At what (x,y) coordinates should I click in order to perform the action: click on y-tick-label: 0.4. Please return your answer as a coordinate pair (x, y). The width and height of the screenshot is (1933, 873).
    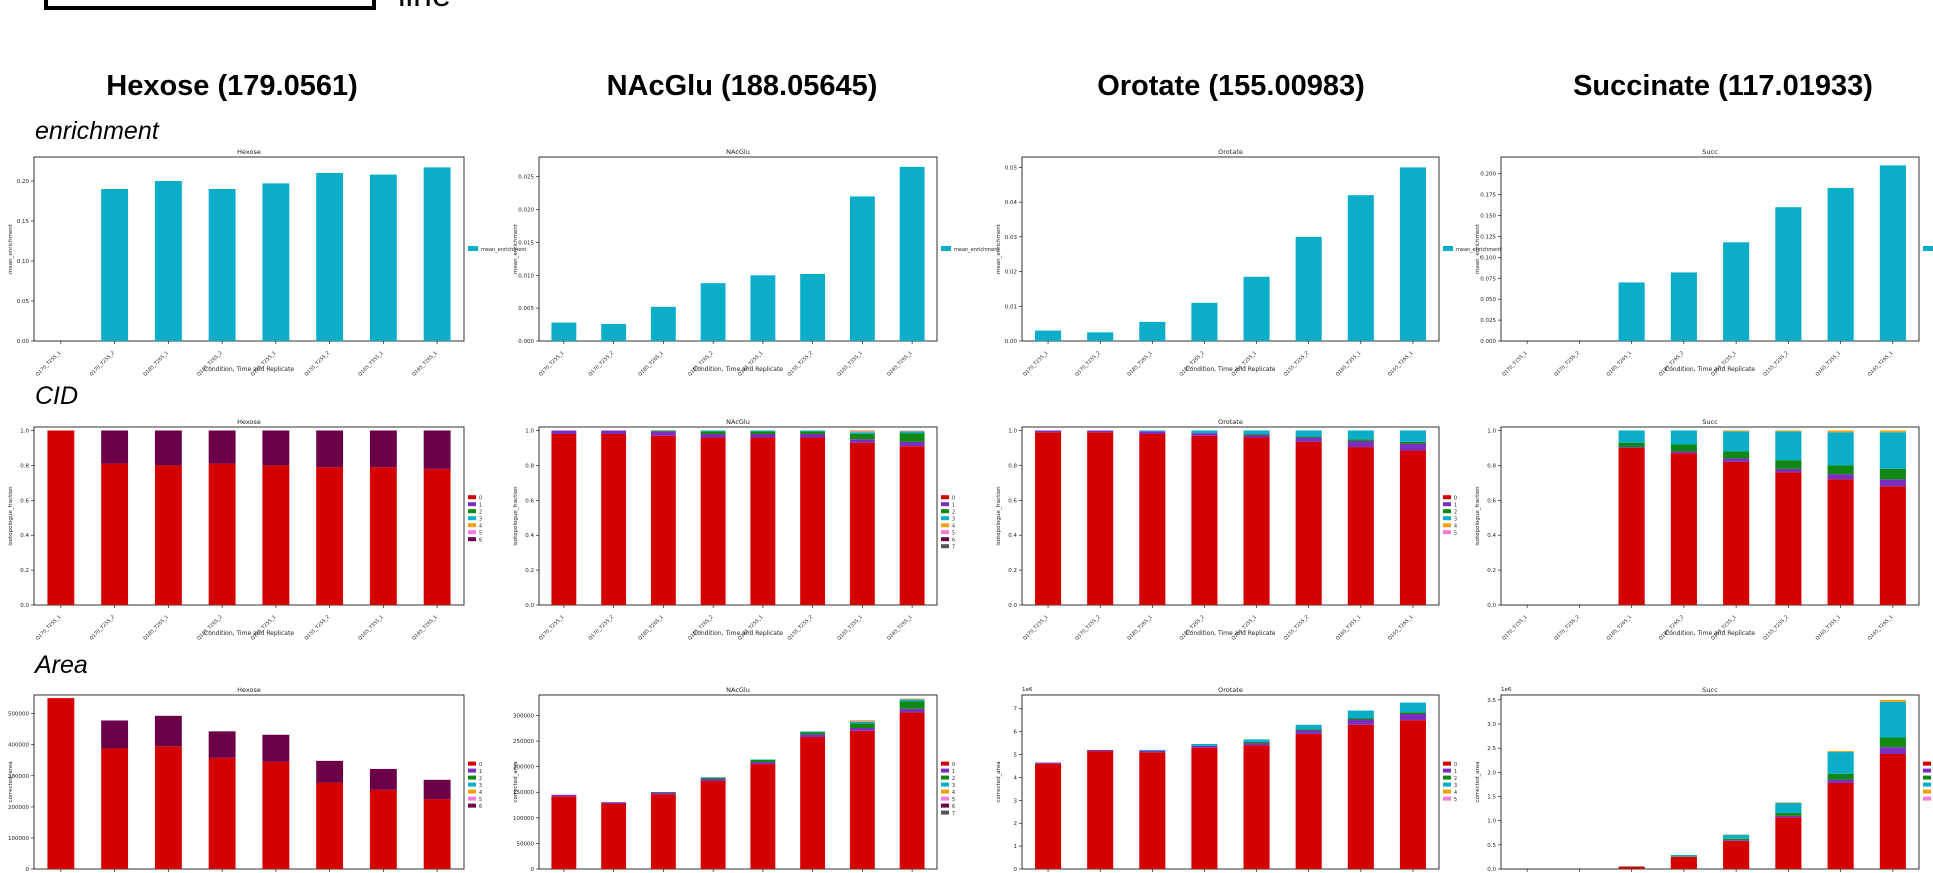
    Looking at the image, I should click on (1012, 536).